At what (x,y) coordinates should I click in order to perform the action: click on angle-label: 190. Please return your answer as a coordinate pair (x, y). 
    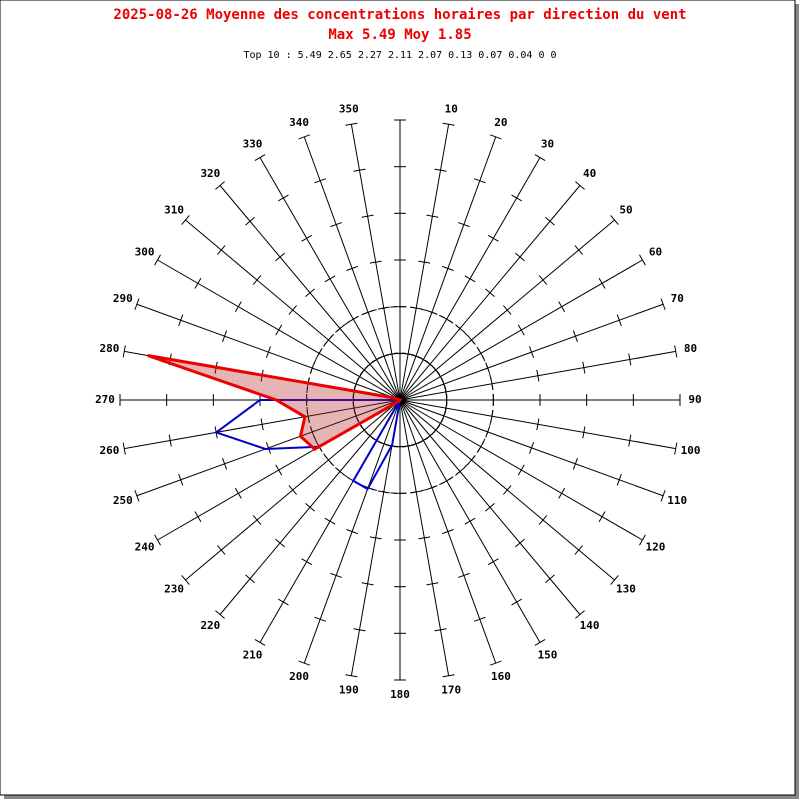
    Looking at the image, I should click on (349, 690).